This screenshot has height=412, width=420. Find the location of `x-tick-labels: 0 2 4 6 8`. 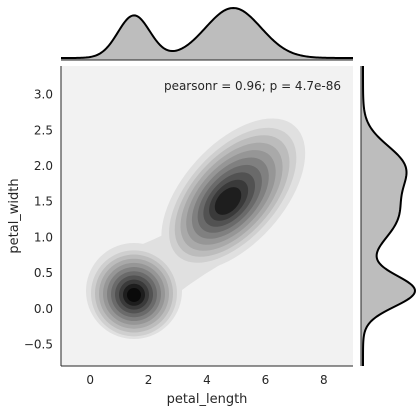

x-tick-labels: 0 2 4 6 8 is located at coordinates (206, 380).